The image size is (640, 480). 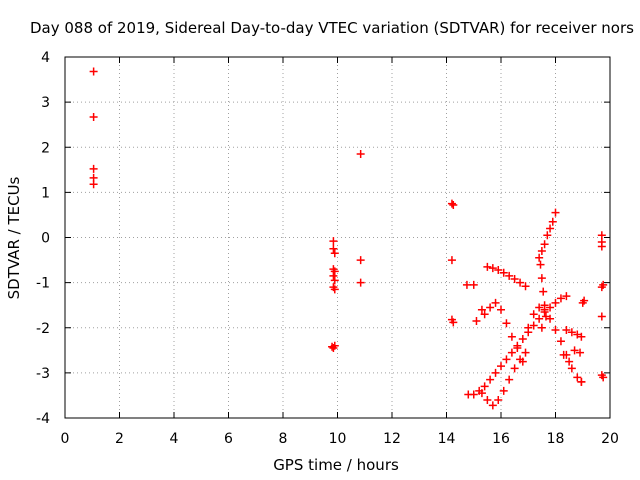 I want to click on x-tick-label: 10, so click(x=338, y=439).